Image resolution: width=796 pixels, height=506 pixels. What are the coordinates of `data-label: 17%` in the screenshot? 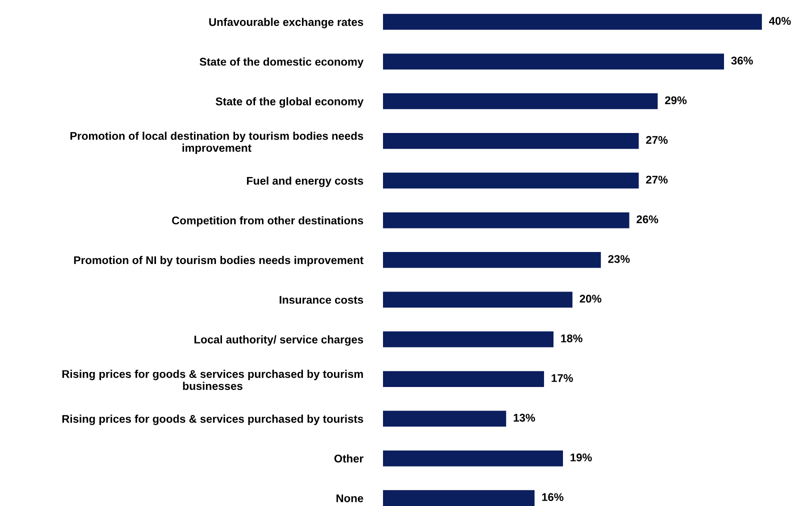 It's located at (562, 378).